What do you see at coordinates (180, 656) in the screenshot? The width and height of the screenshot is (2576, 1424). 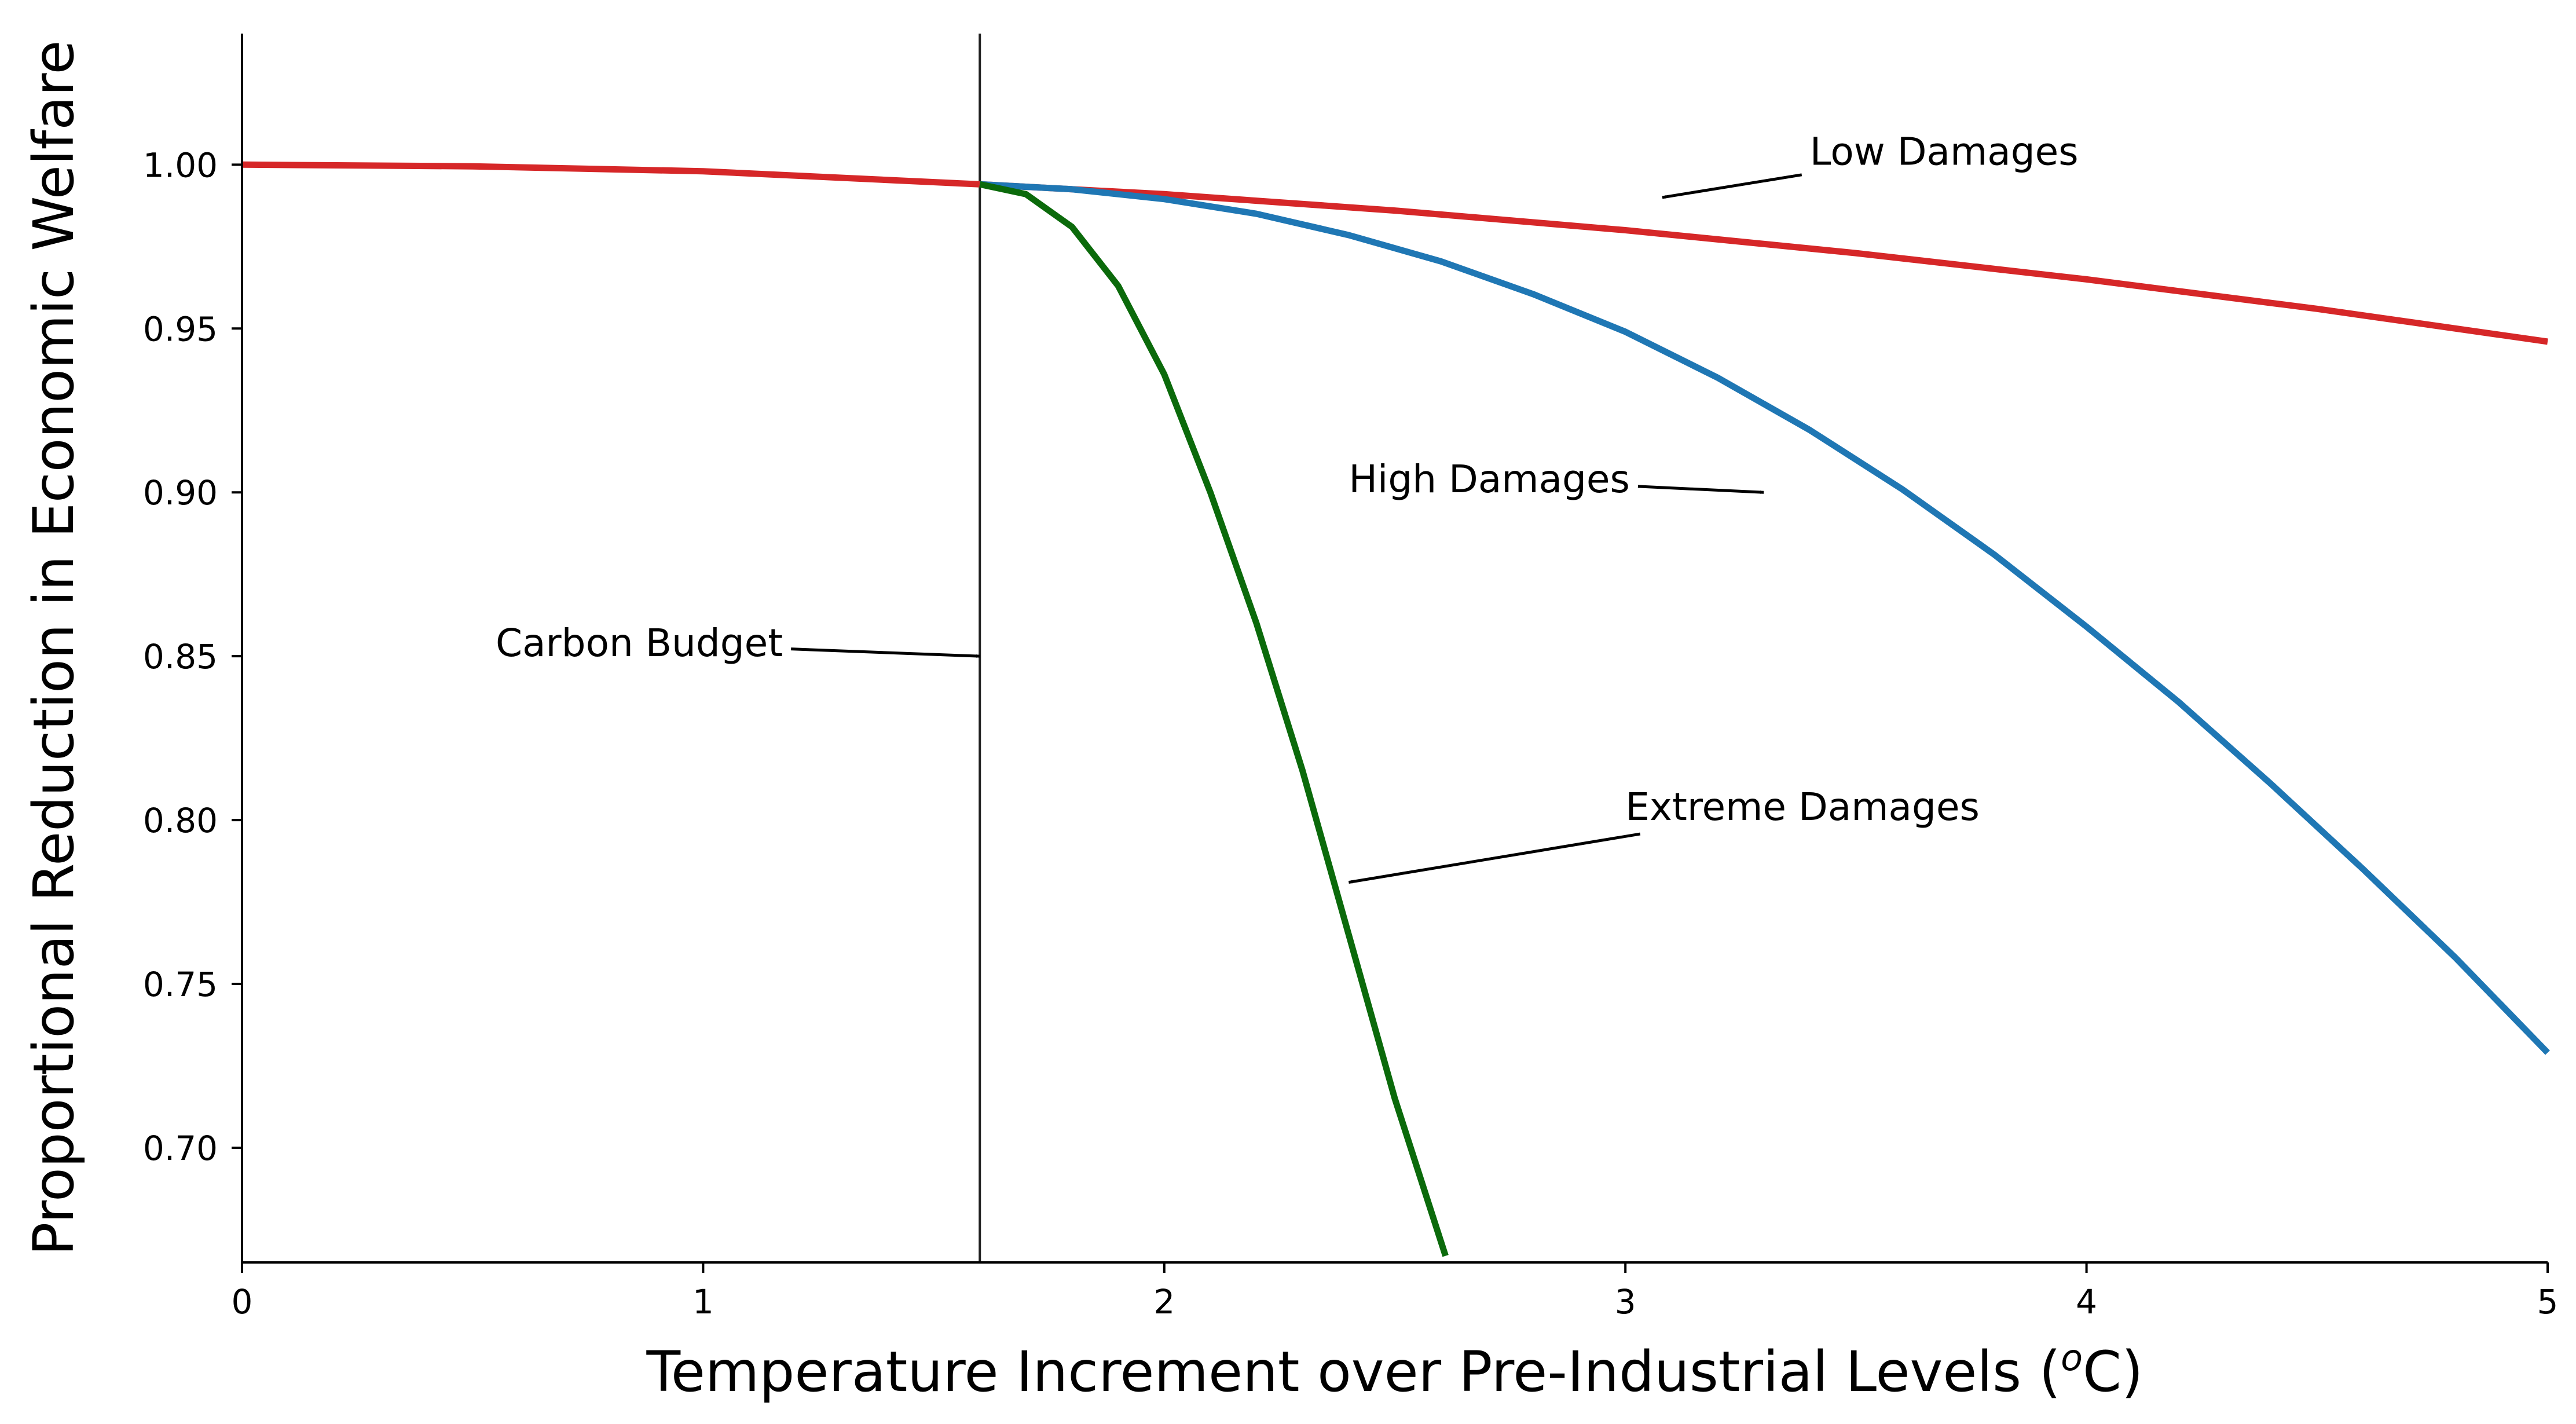 I see `y-tick-label: 0.85` at bounding box center [180, 656].